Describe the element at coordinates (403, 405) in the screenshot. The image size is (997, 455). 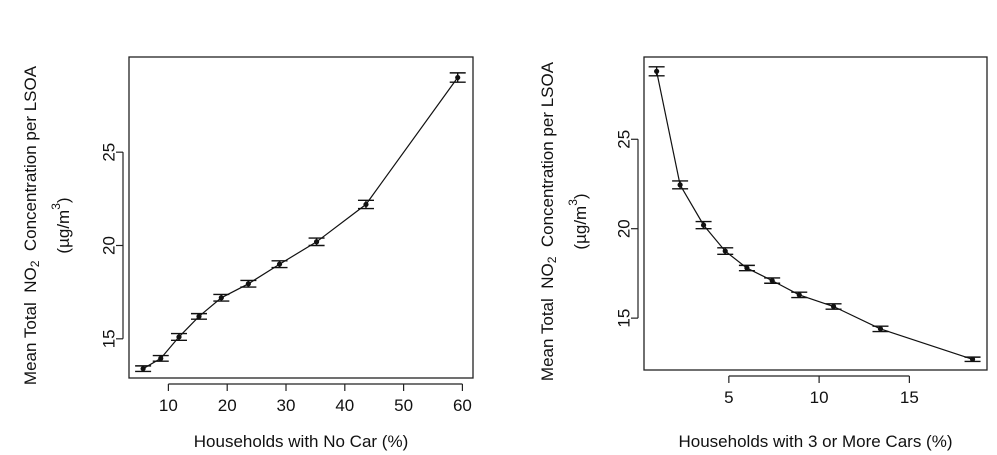
I see `x-tick-label: 50` at that location.